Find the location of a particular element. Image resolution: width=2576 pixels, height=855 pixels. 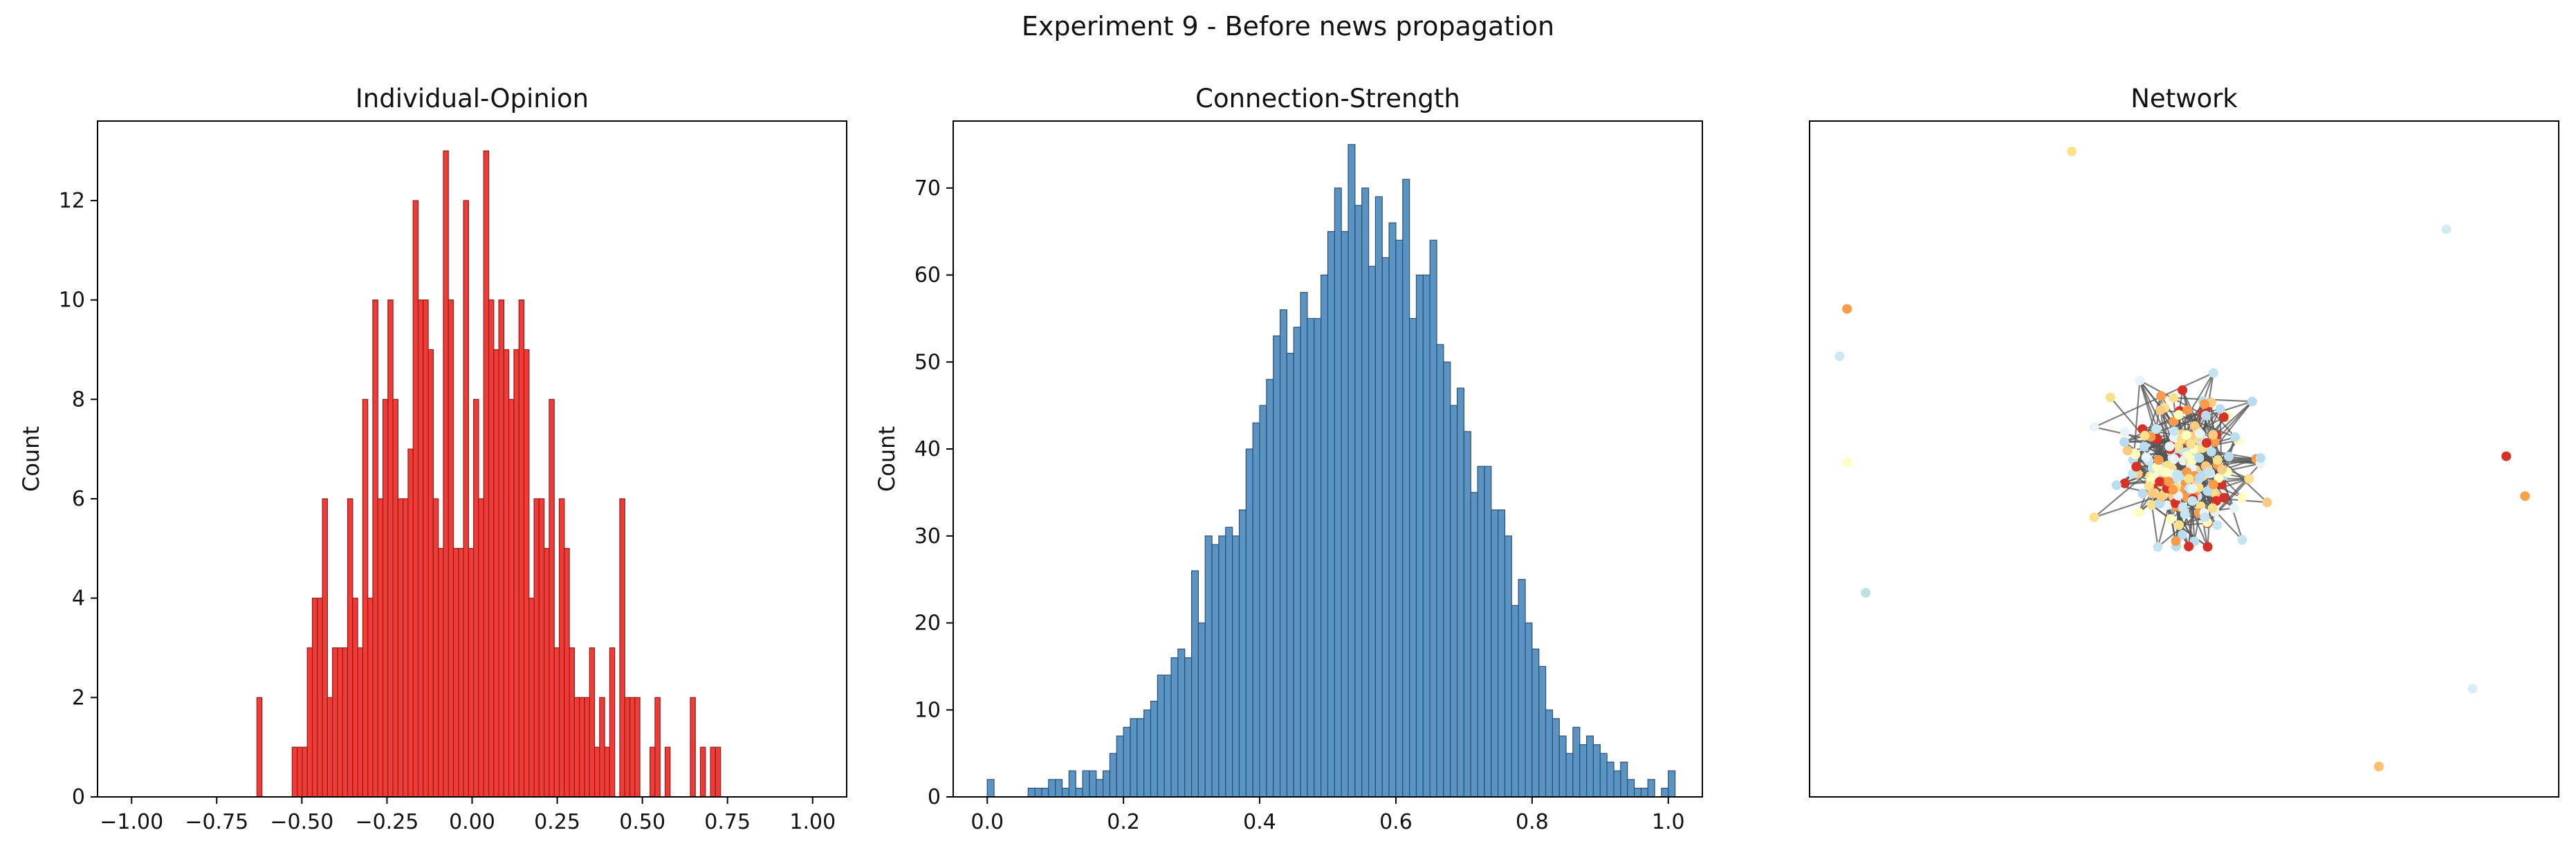

x-tick-label: −0.50 is located at coordinates (301, 822).